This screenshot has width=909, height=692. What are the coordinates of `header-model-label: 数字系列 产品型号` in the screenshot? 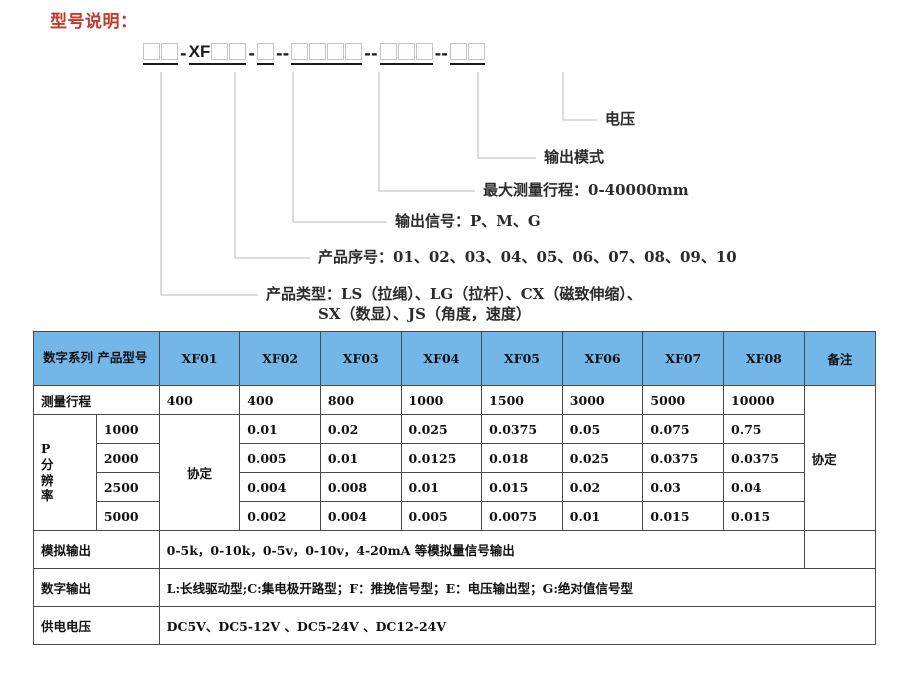 It's located at (96, 358).